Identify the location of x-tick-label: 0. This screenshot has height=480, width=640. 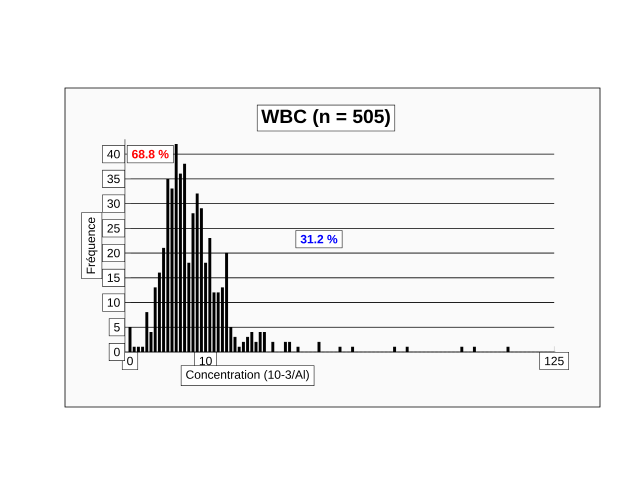
(130, 361).